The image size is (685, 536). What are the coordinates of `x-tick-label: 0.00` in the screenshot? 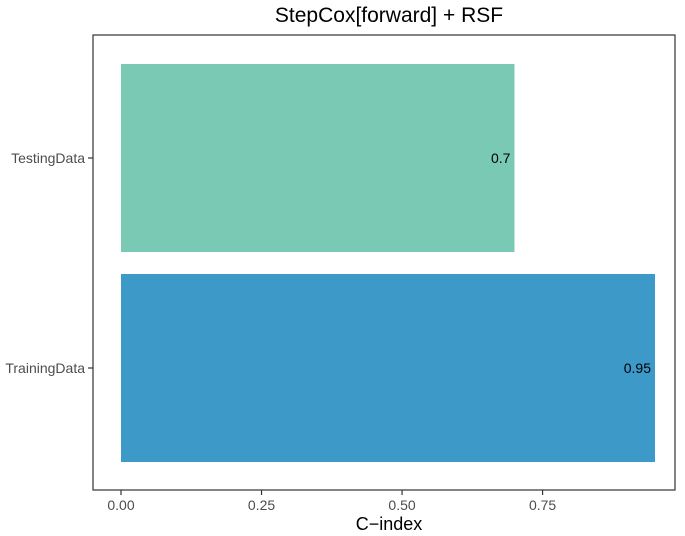 It's located at (120, 505).